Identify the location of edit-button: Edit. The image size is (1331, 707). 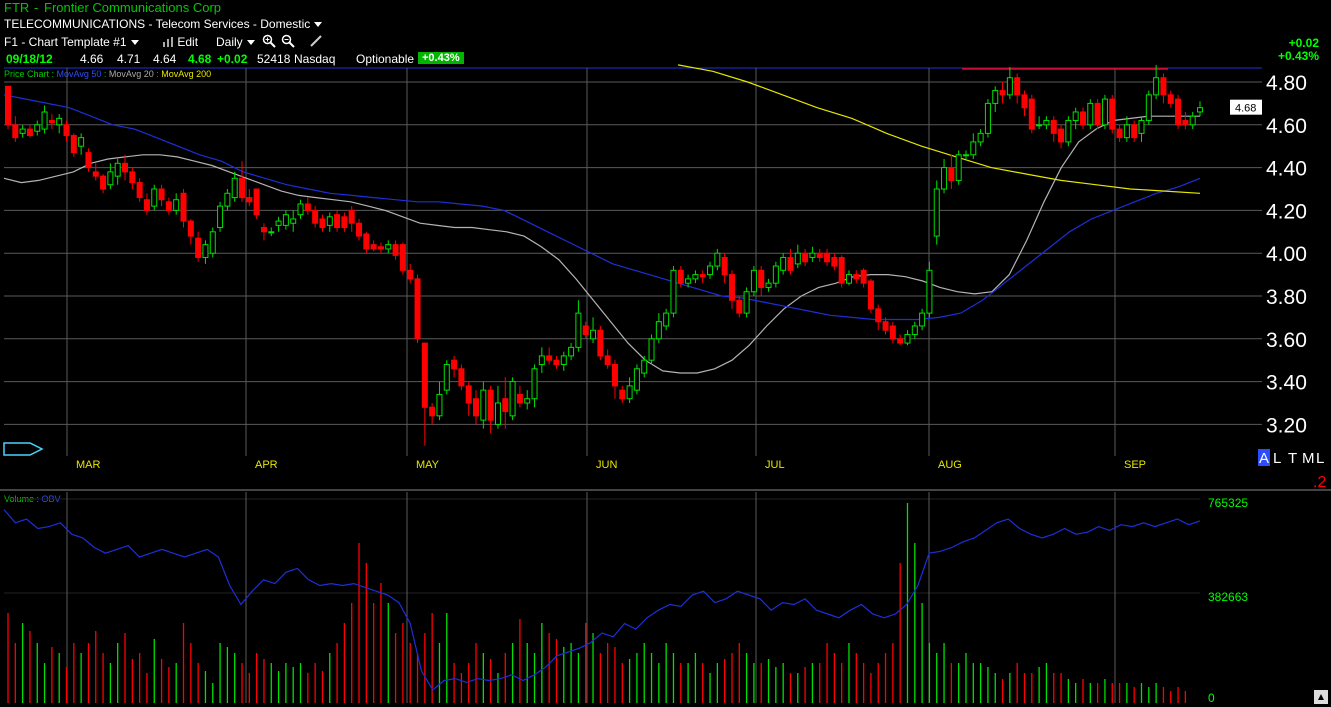
(180, 42).